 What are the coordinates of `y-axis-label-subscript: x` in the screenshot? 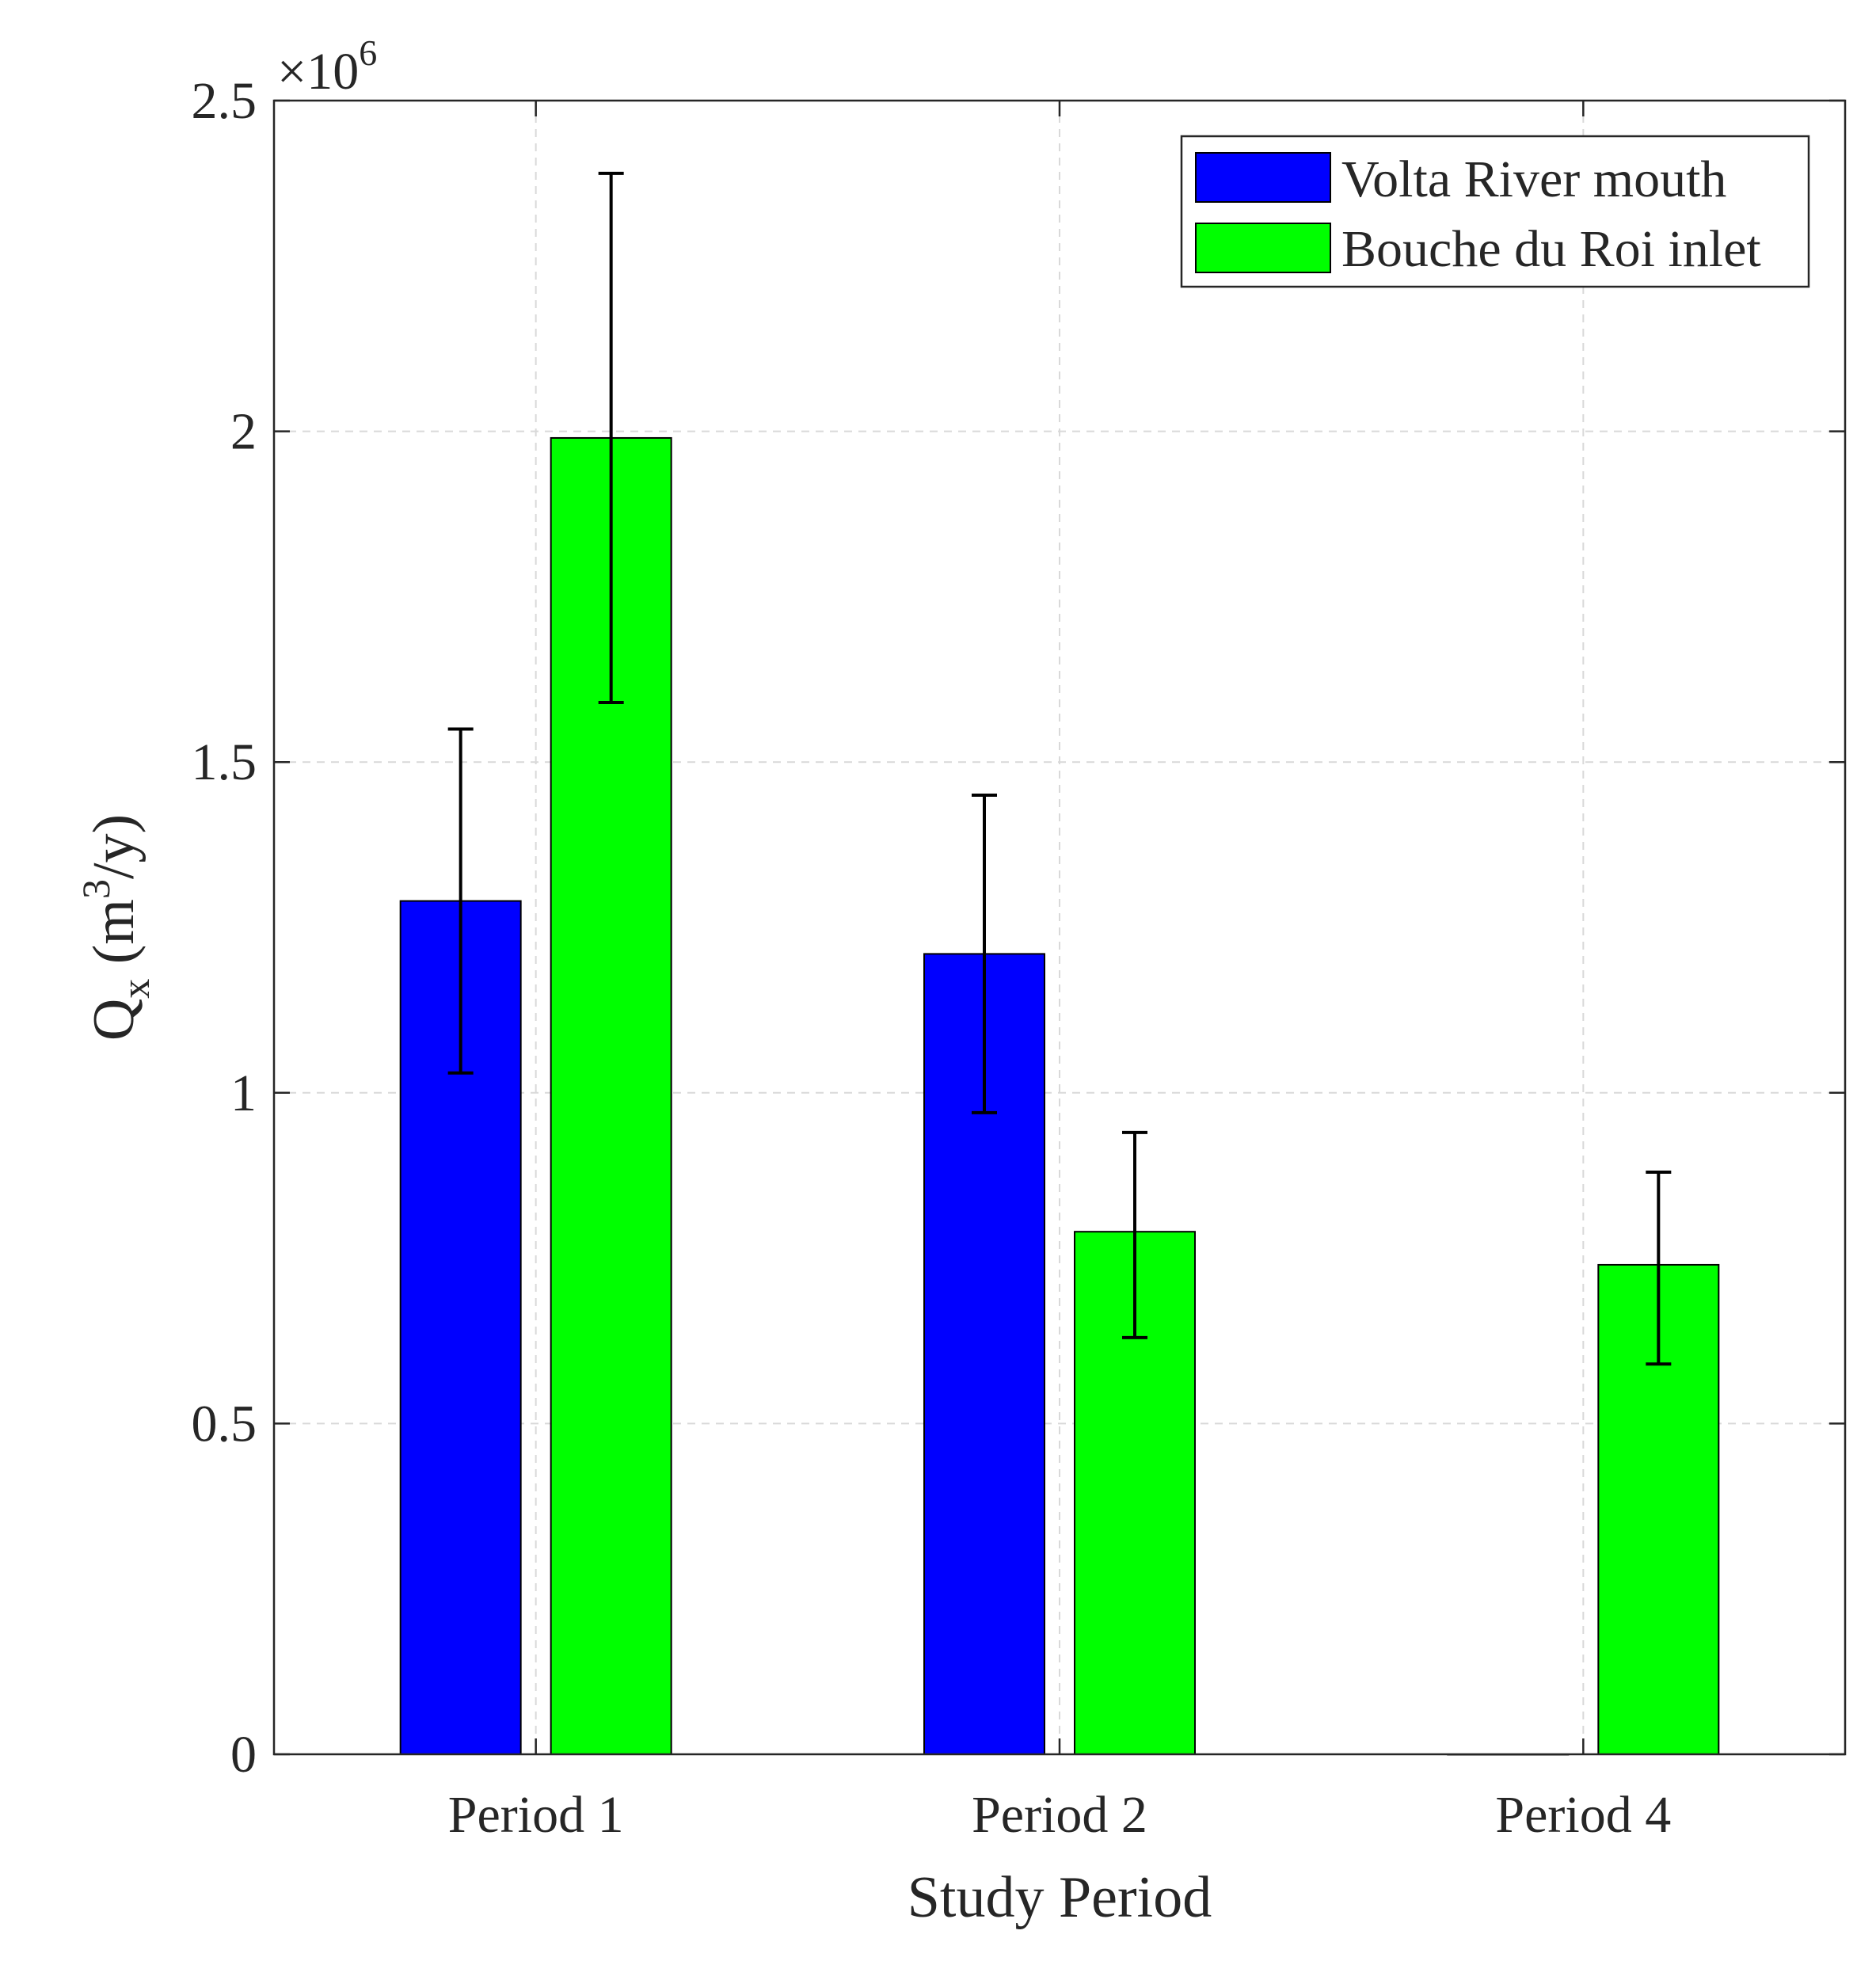 It's located at (136, 989).